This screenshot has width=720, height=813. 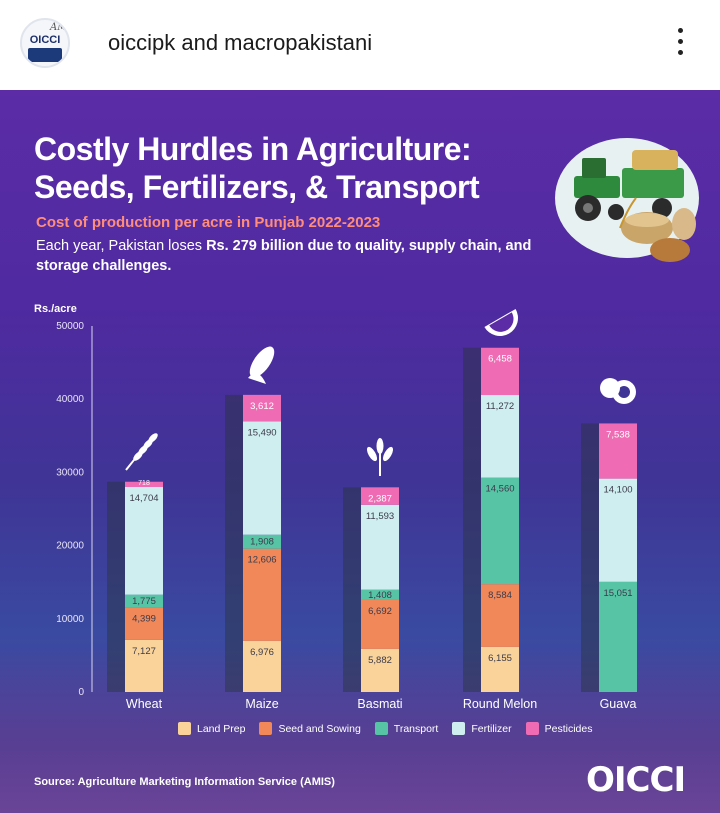 I want to click on legend-label: Land Prep, so click(x=221, y=728).